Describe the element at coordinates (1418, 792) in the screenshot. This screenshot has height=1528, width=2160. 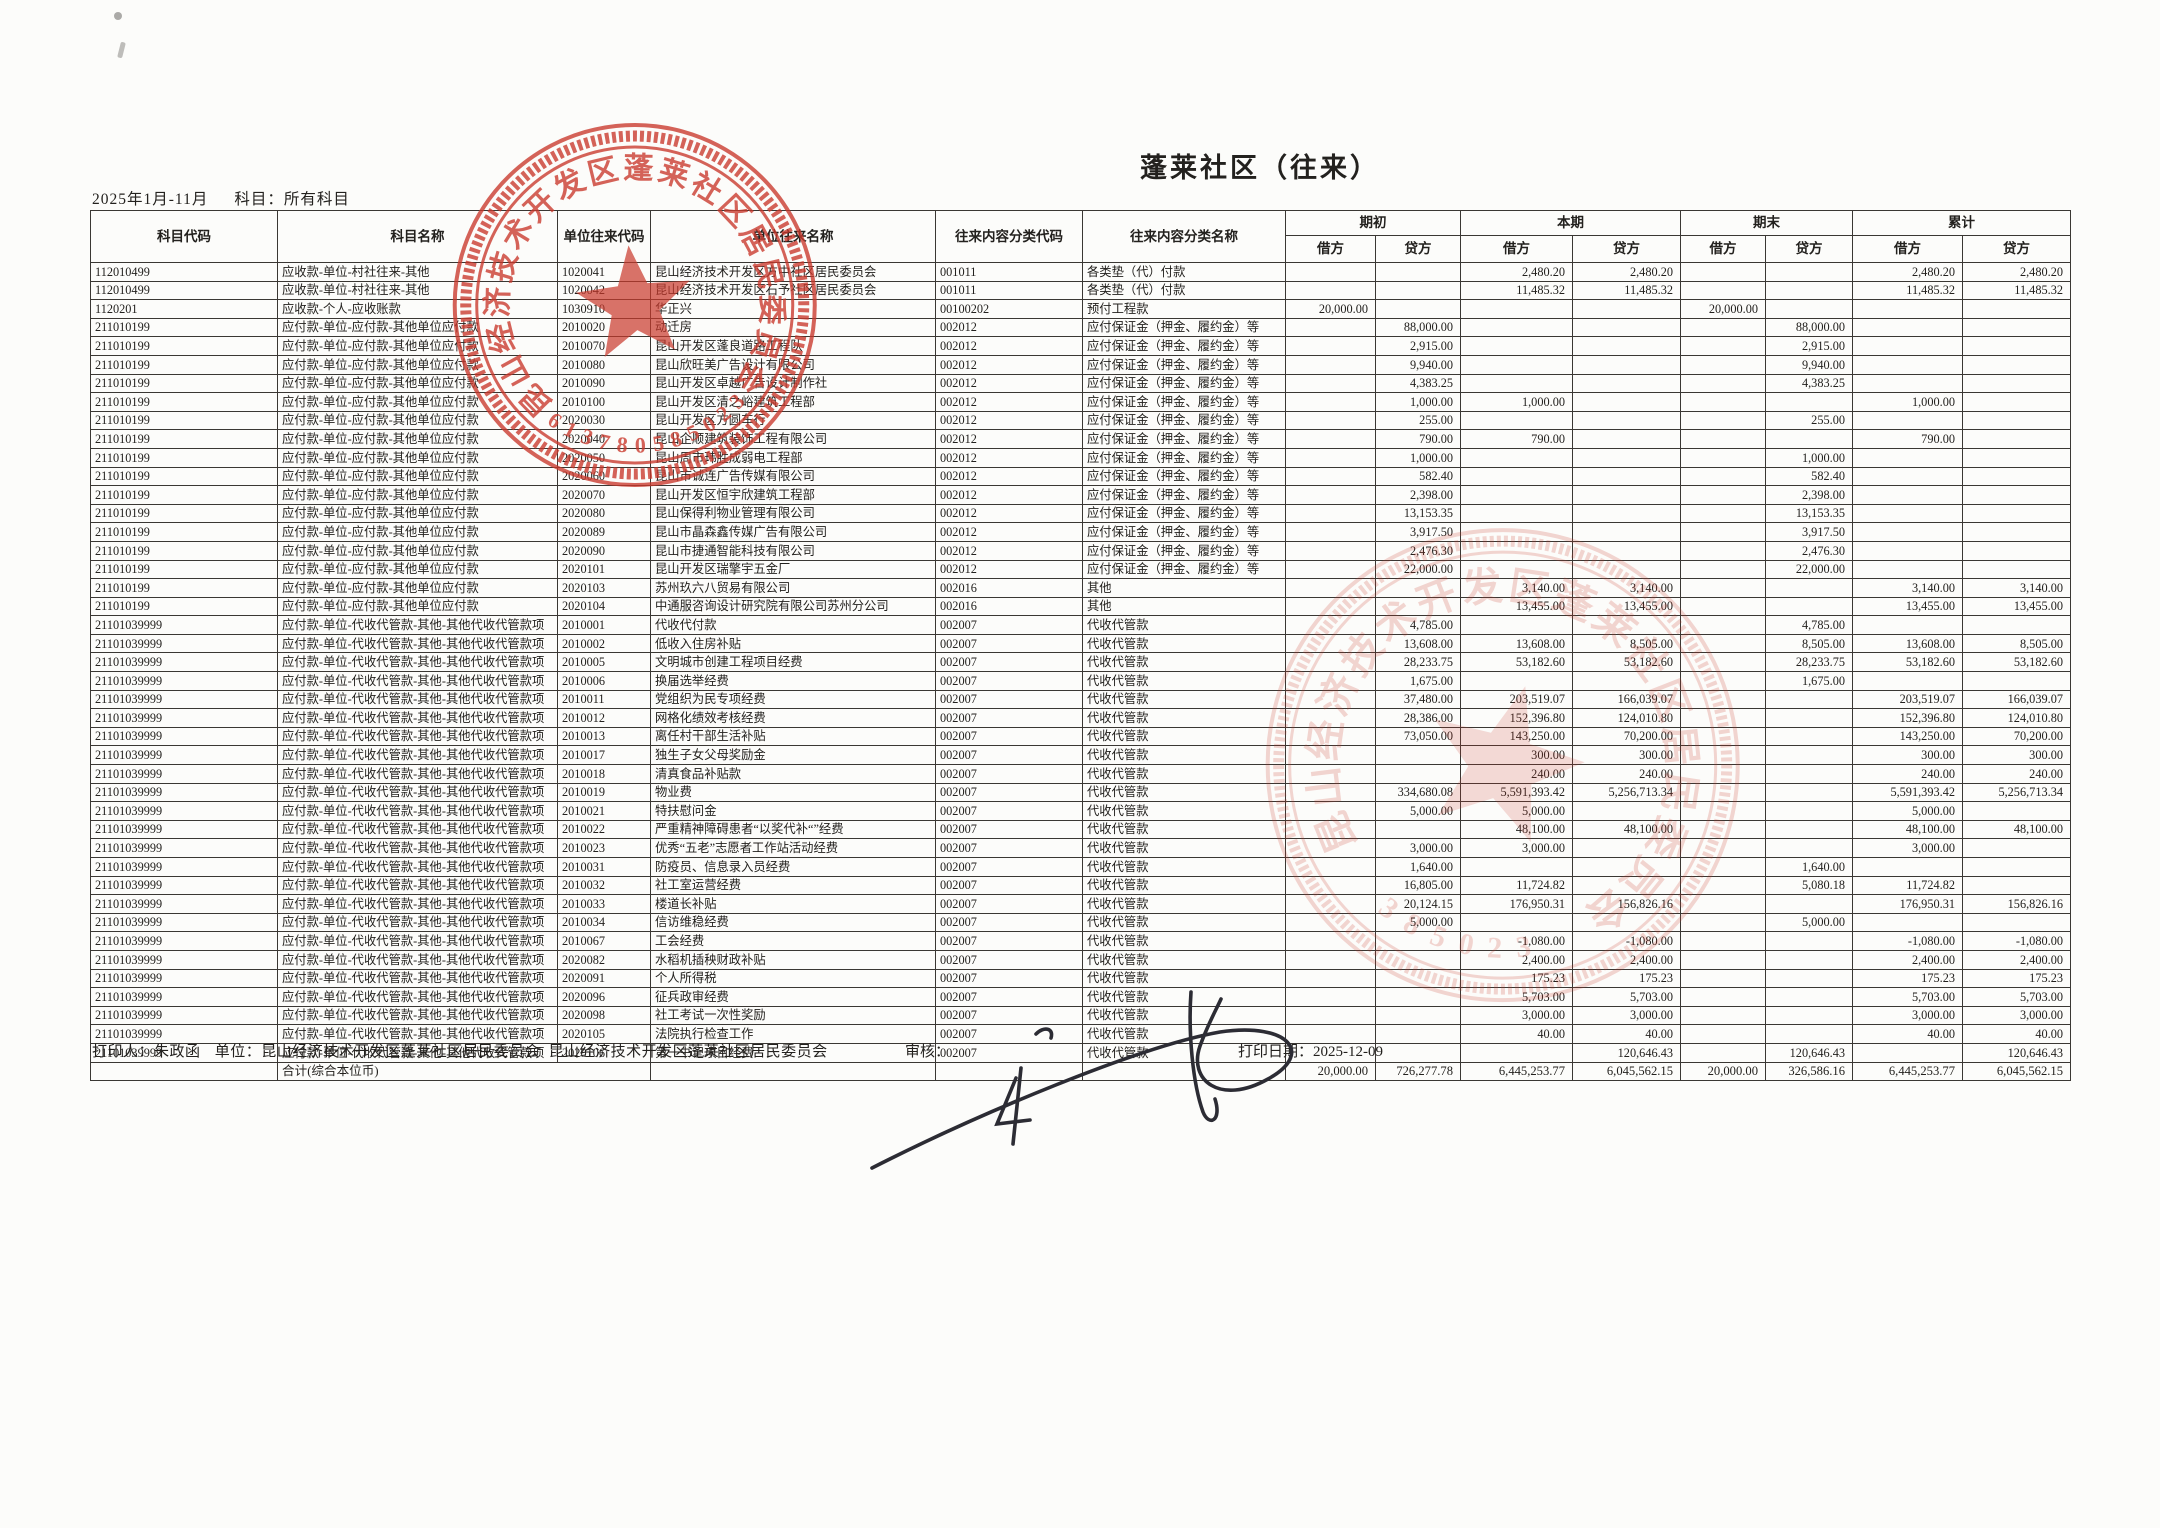
I see `cell-opening-credit: 334,680.08` at that location.